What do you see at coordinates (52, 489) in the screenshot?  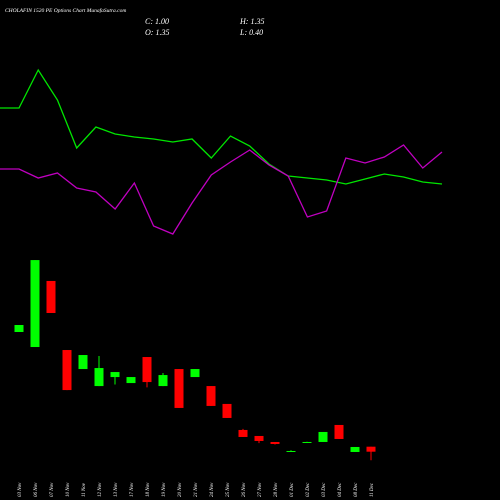 I see `x-tick-label: 07 Nov` at bounding box center [52, 489].